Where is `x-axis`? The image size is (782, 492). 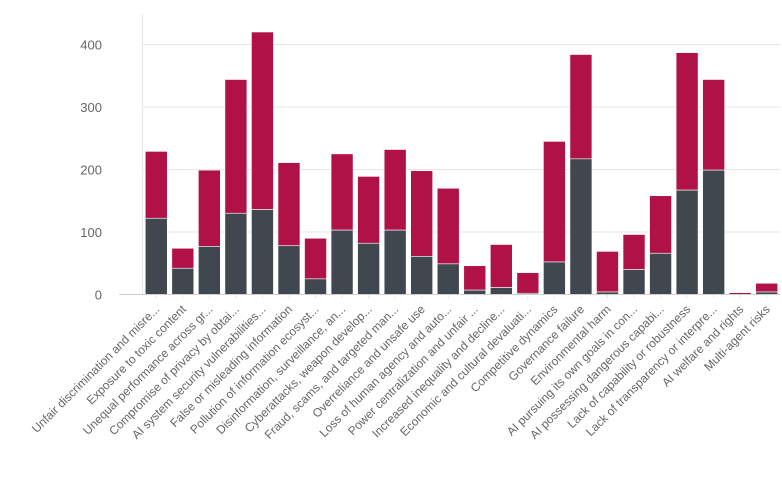 x-axis is located at coordinates (449, 296).